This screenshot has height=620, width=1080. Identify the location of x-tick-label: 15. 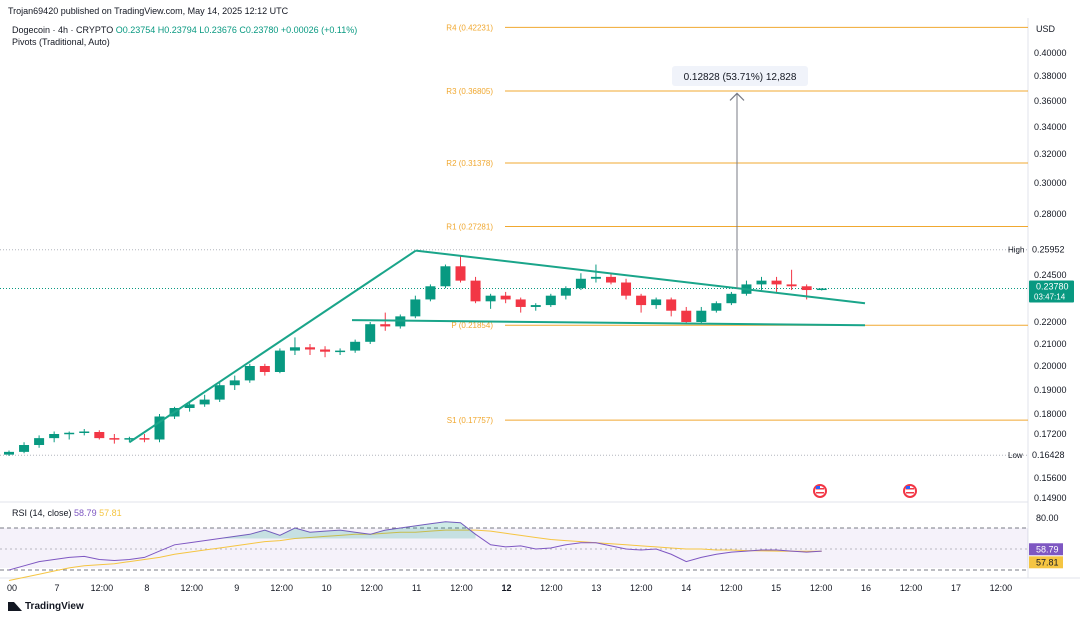
(776, 588).